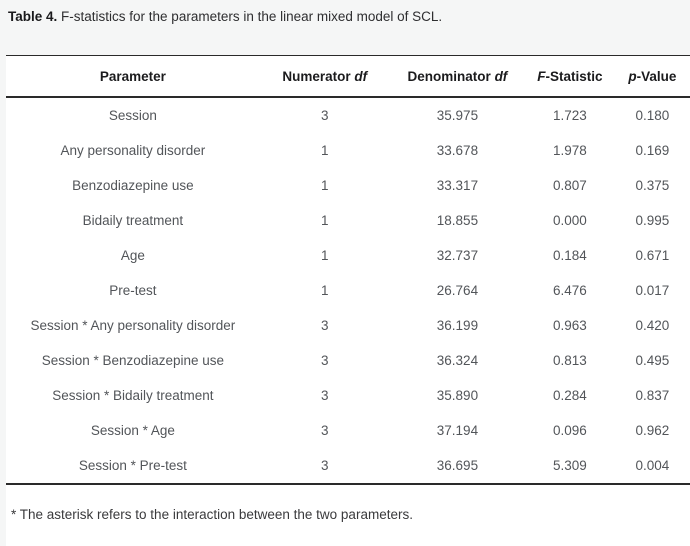 Image resolution: width=690 pixels, height=546 pixels. I want to click on table-cell: 26.764, so click(457, 290).